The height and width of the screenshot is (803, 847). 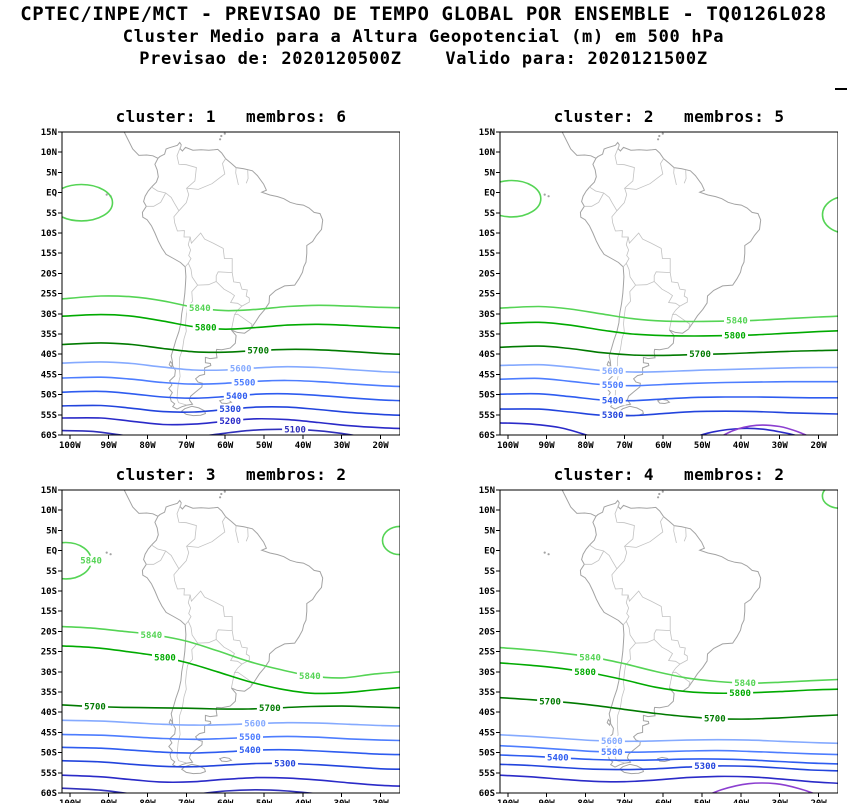 I want to click on lat-tick-label: 50S, so click(x=487, y=396).